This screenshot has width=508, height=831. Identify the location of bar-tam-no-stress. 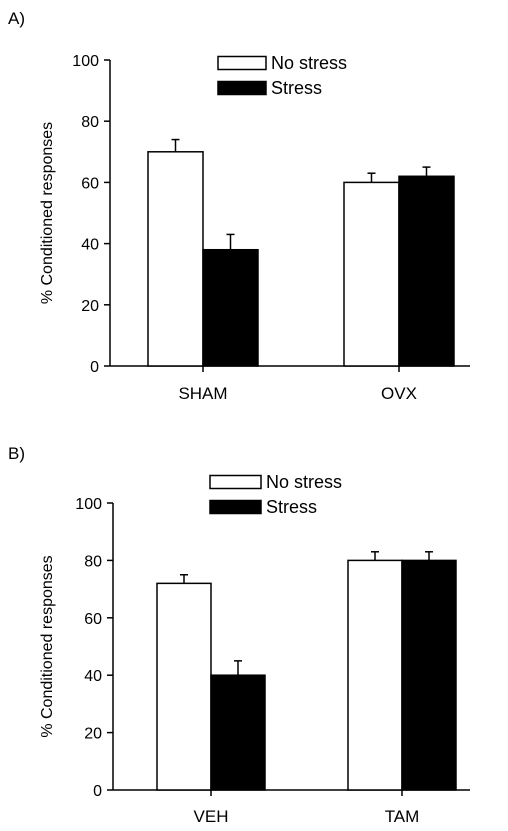
(375, 675).